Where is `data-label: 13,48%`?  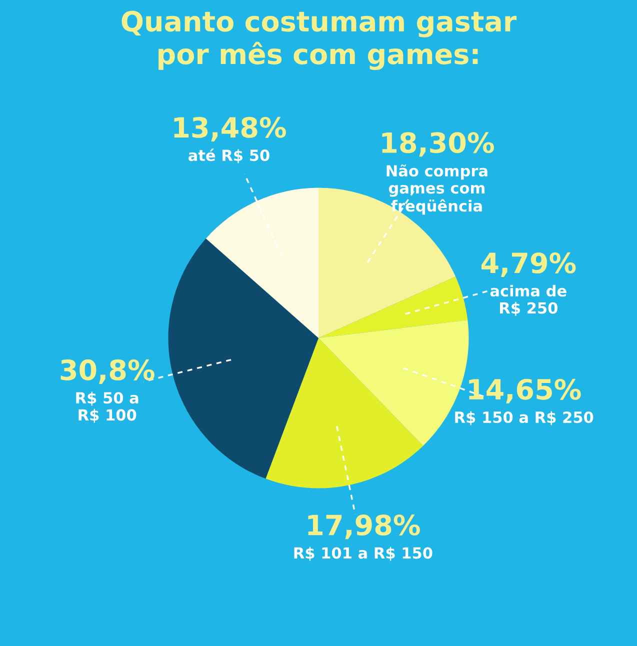
data-label: 13,48% is located at coordinates (230, 129).